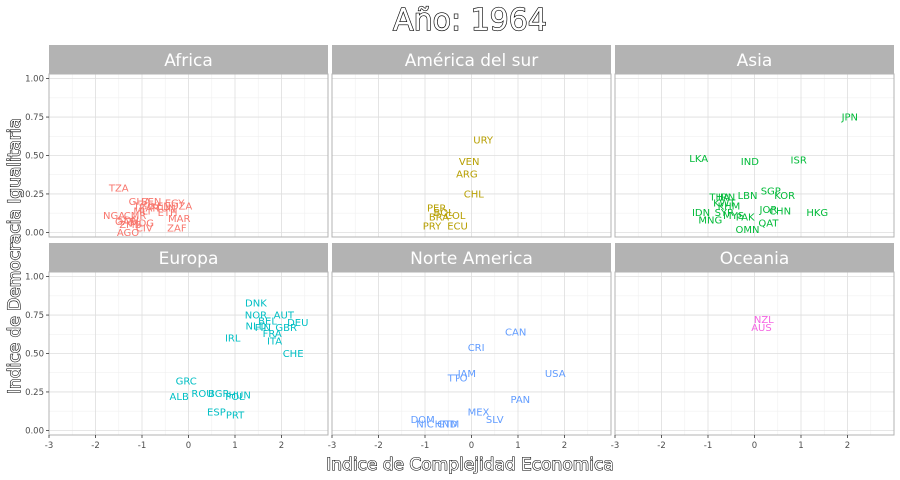  Describe the element at coordinates (286, 328) in the screenshot. I see `point-label-gbr: GBR` at that location.